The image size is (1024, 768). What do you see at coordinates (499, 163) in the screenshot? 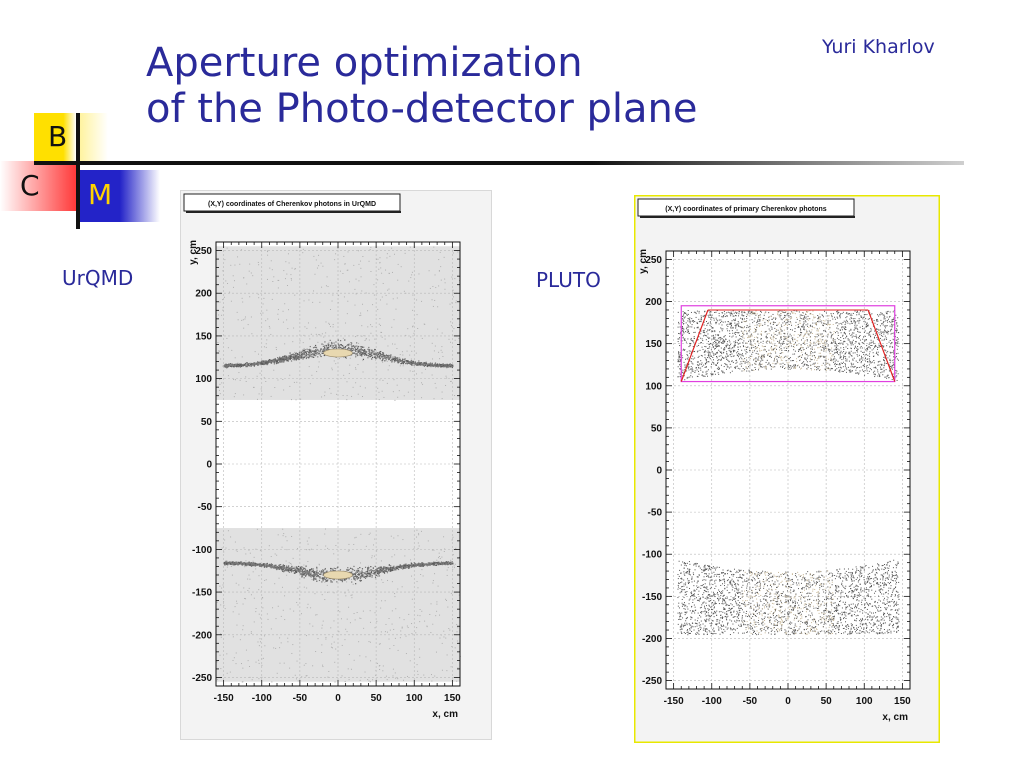
I see `header-horizontal-rule` at bounding box center [499, 163].